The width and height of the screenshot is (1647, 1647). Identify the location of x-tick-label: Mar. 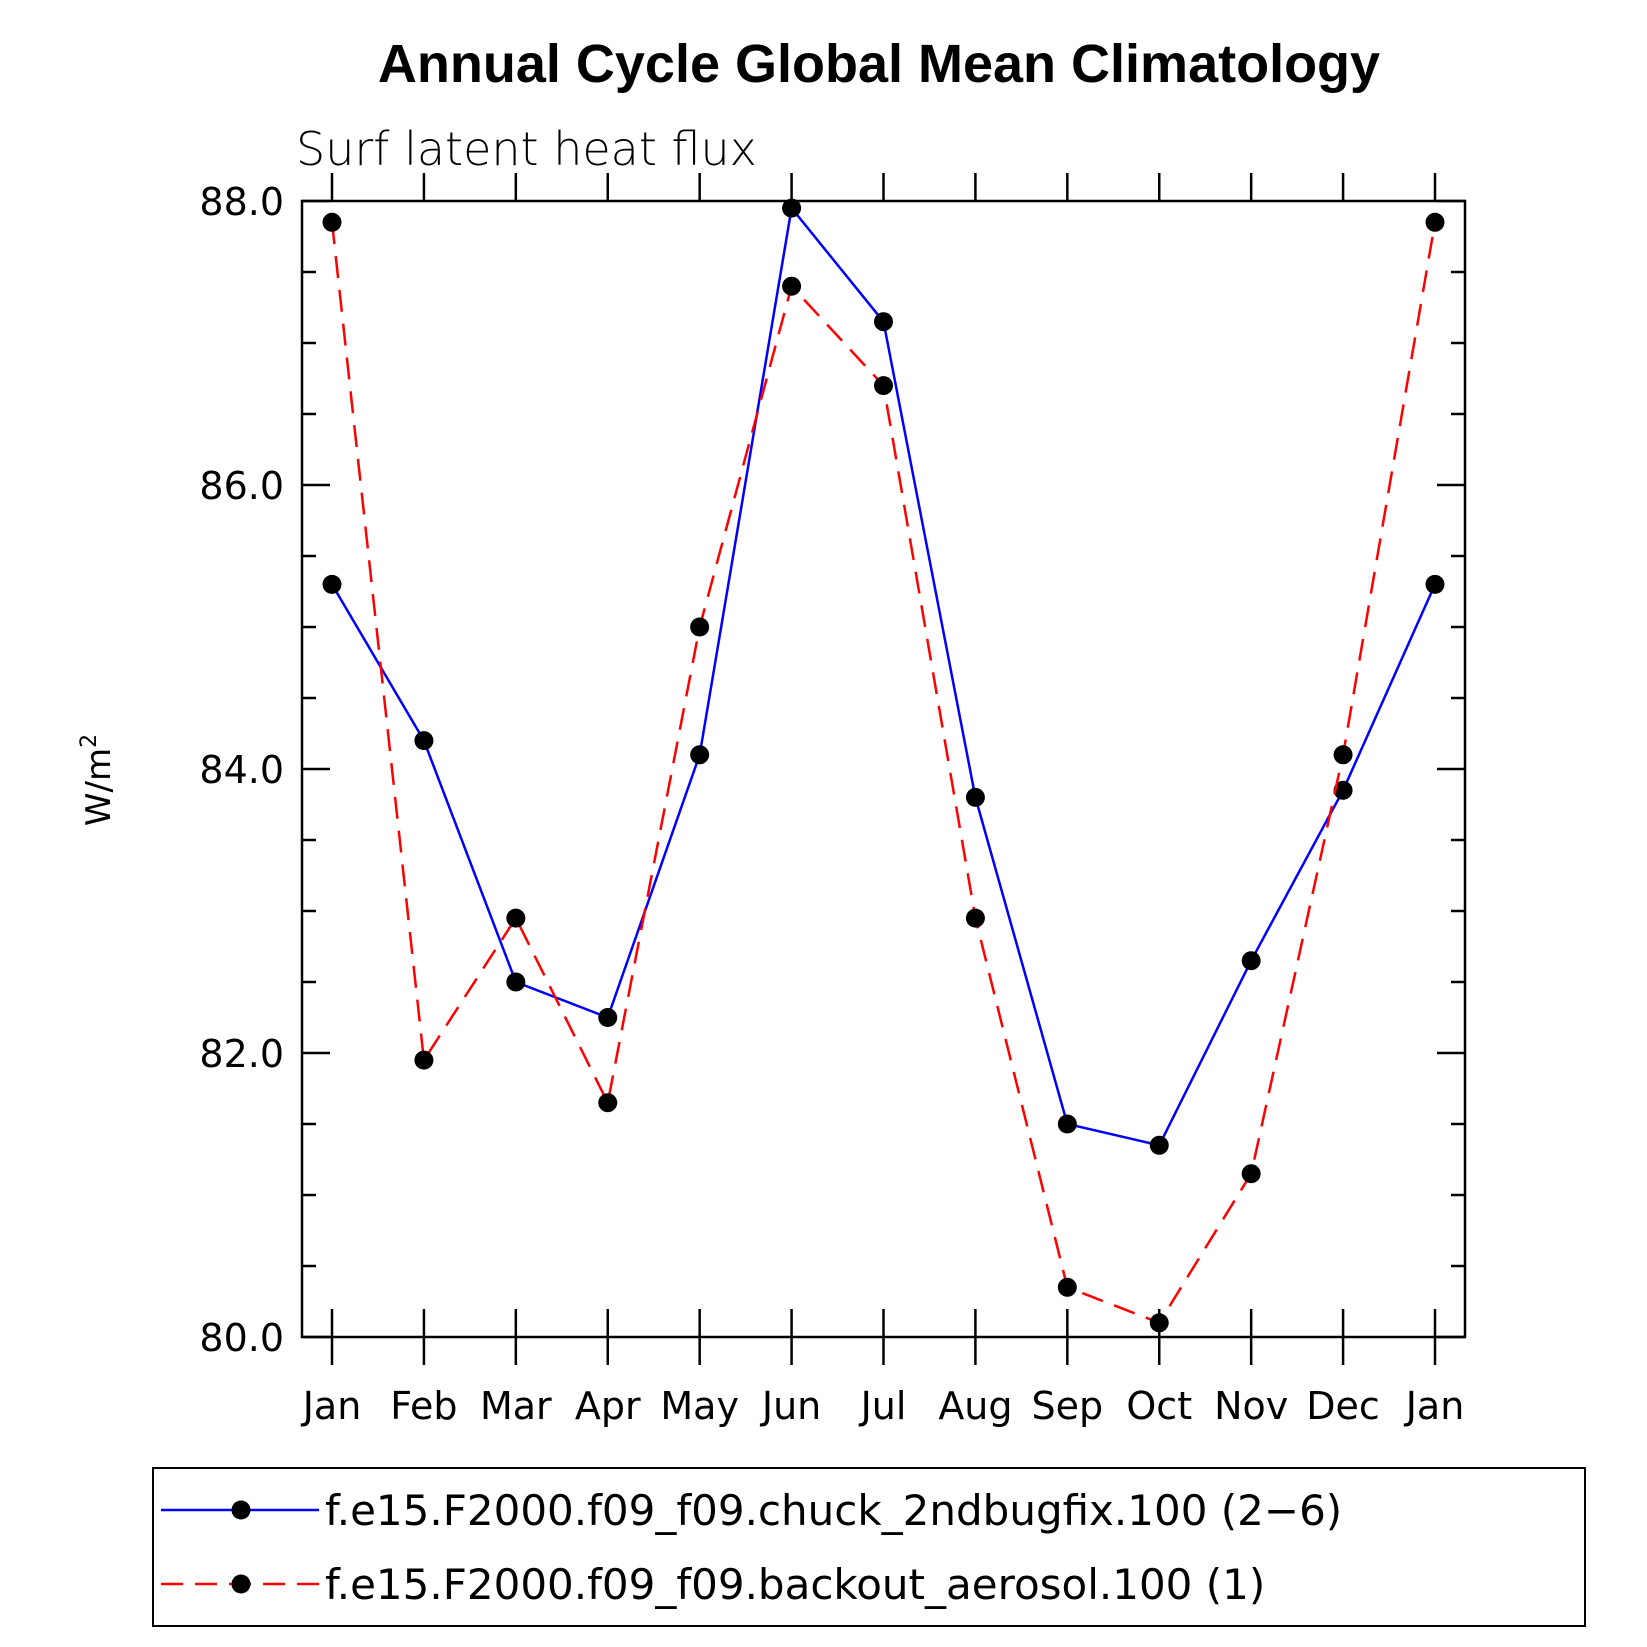
(516, 1406).